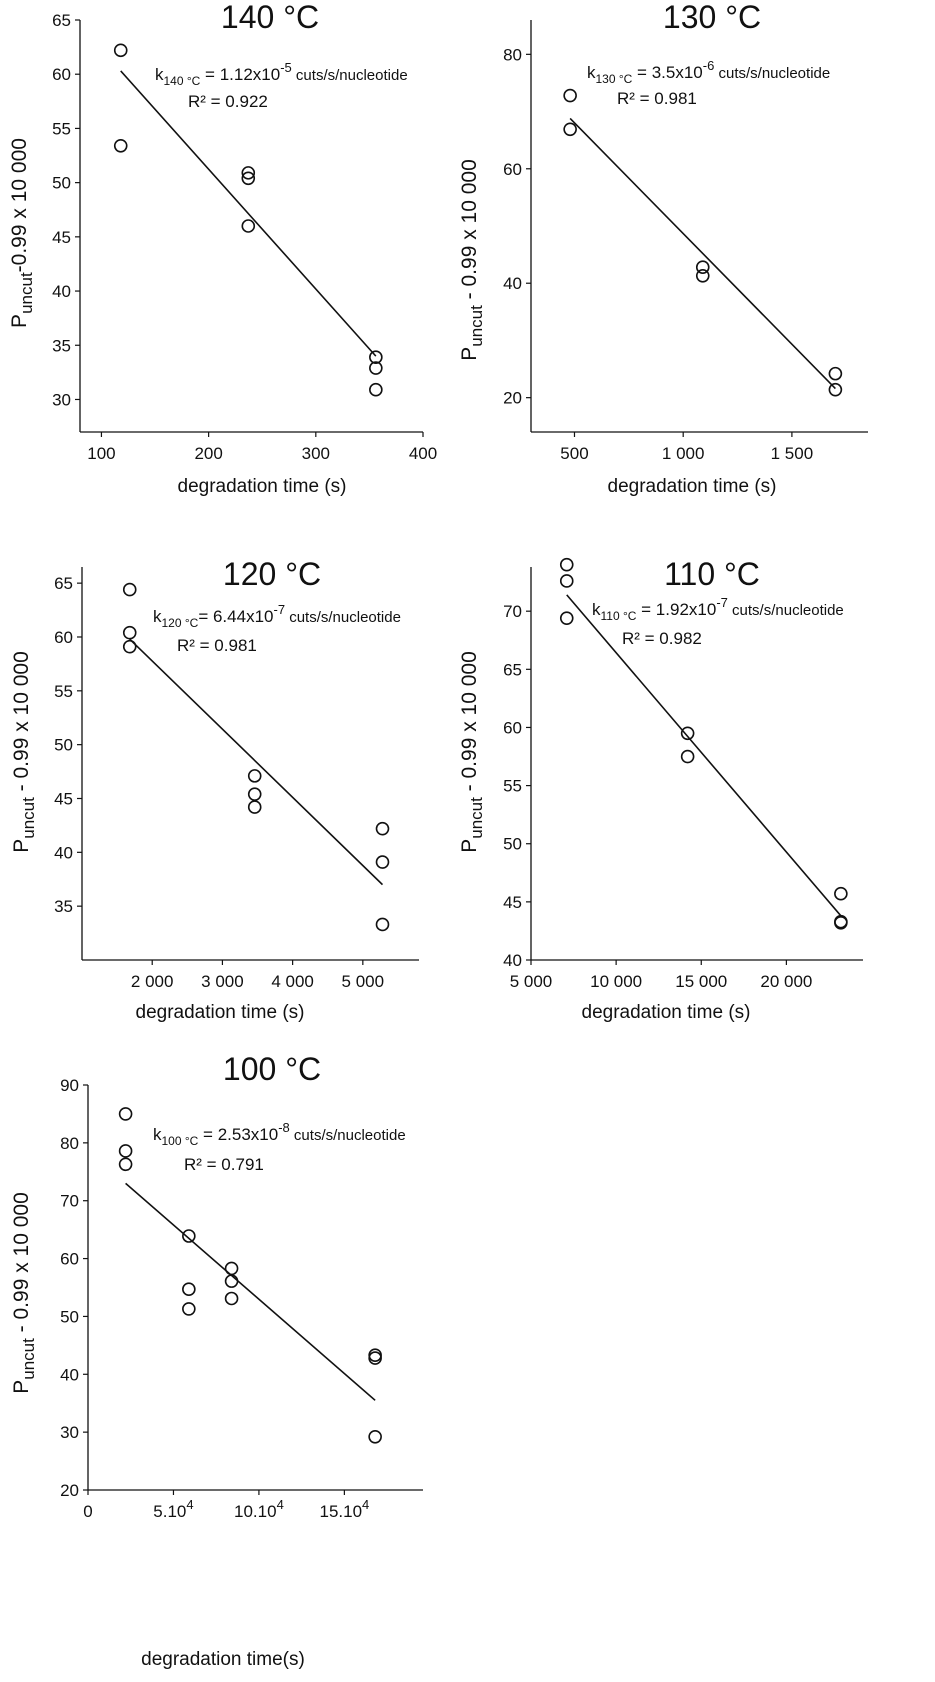 This screenshot has width=935, height=1682. I want to click on r-squared-annotation: R² = 0.981, so click(657, 98).